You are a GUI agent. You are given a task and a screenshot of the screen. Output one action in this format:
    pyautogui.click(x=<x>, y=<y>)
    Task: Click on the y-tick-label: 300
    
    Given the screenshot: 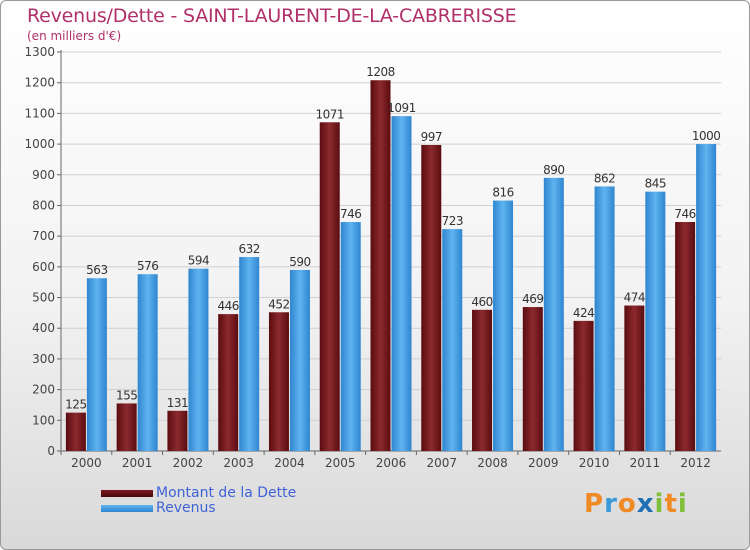 What is the action you would take?
    pyautogui.click(x=43, y=359)
    